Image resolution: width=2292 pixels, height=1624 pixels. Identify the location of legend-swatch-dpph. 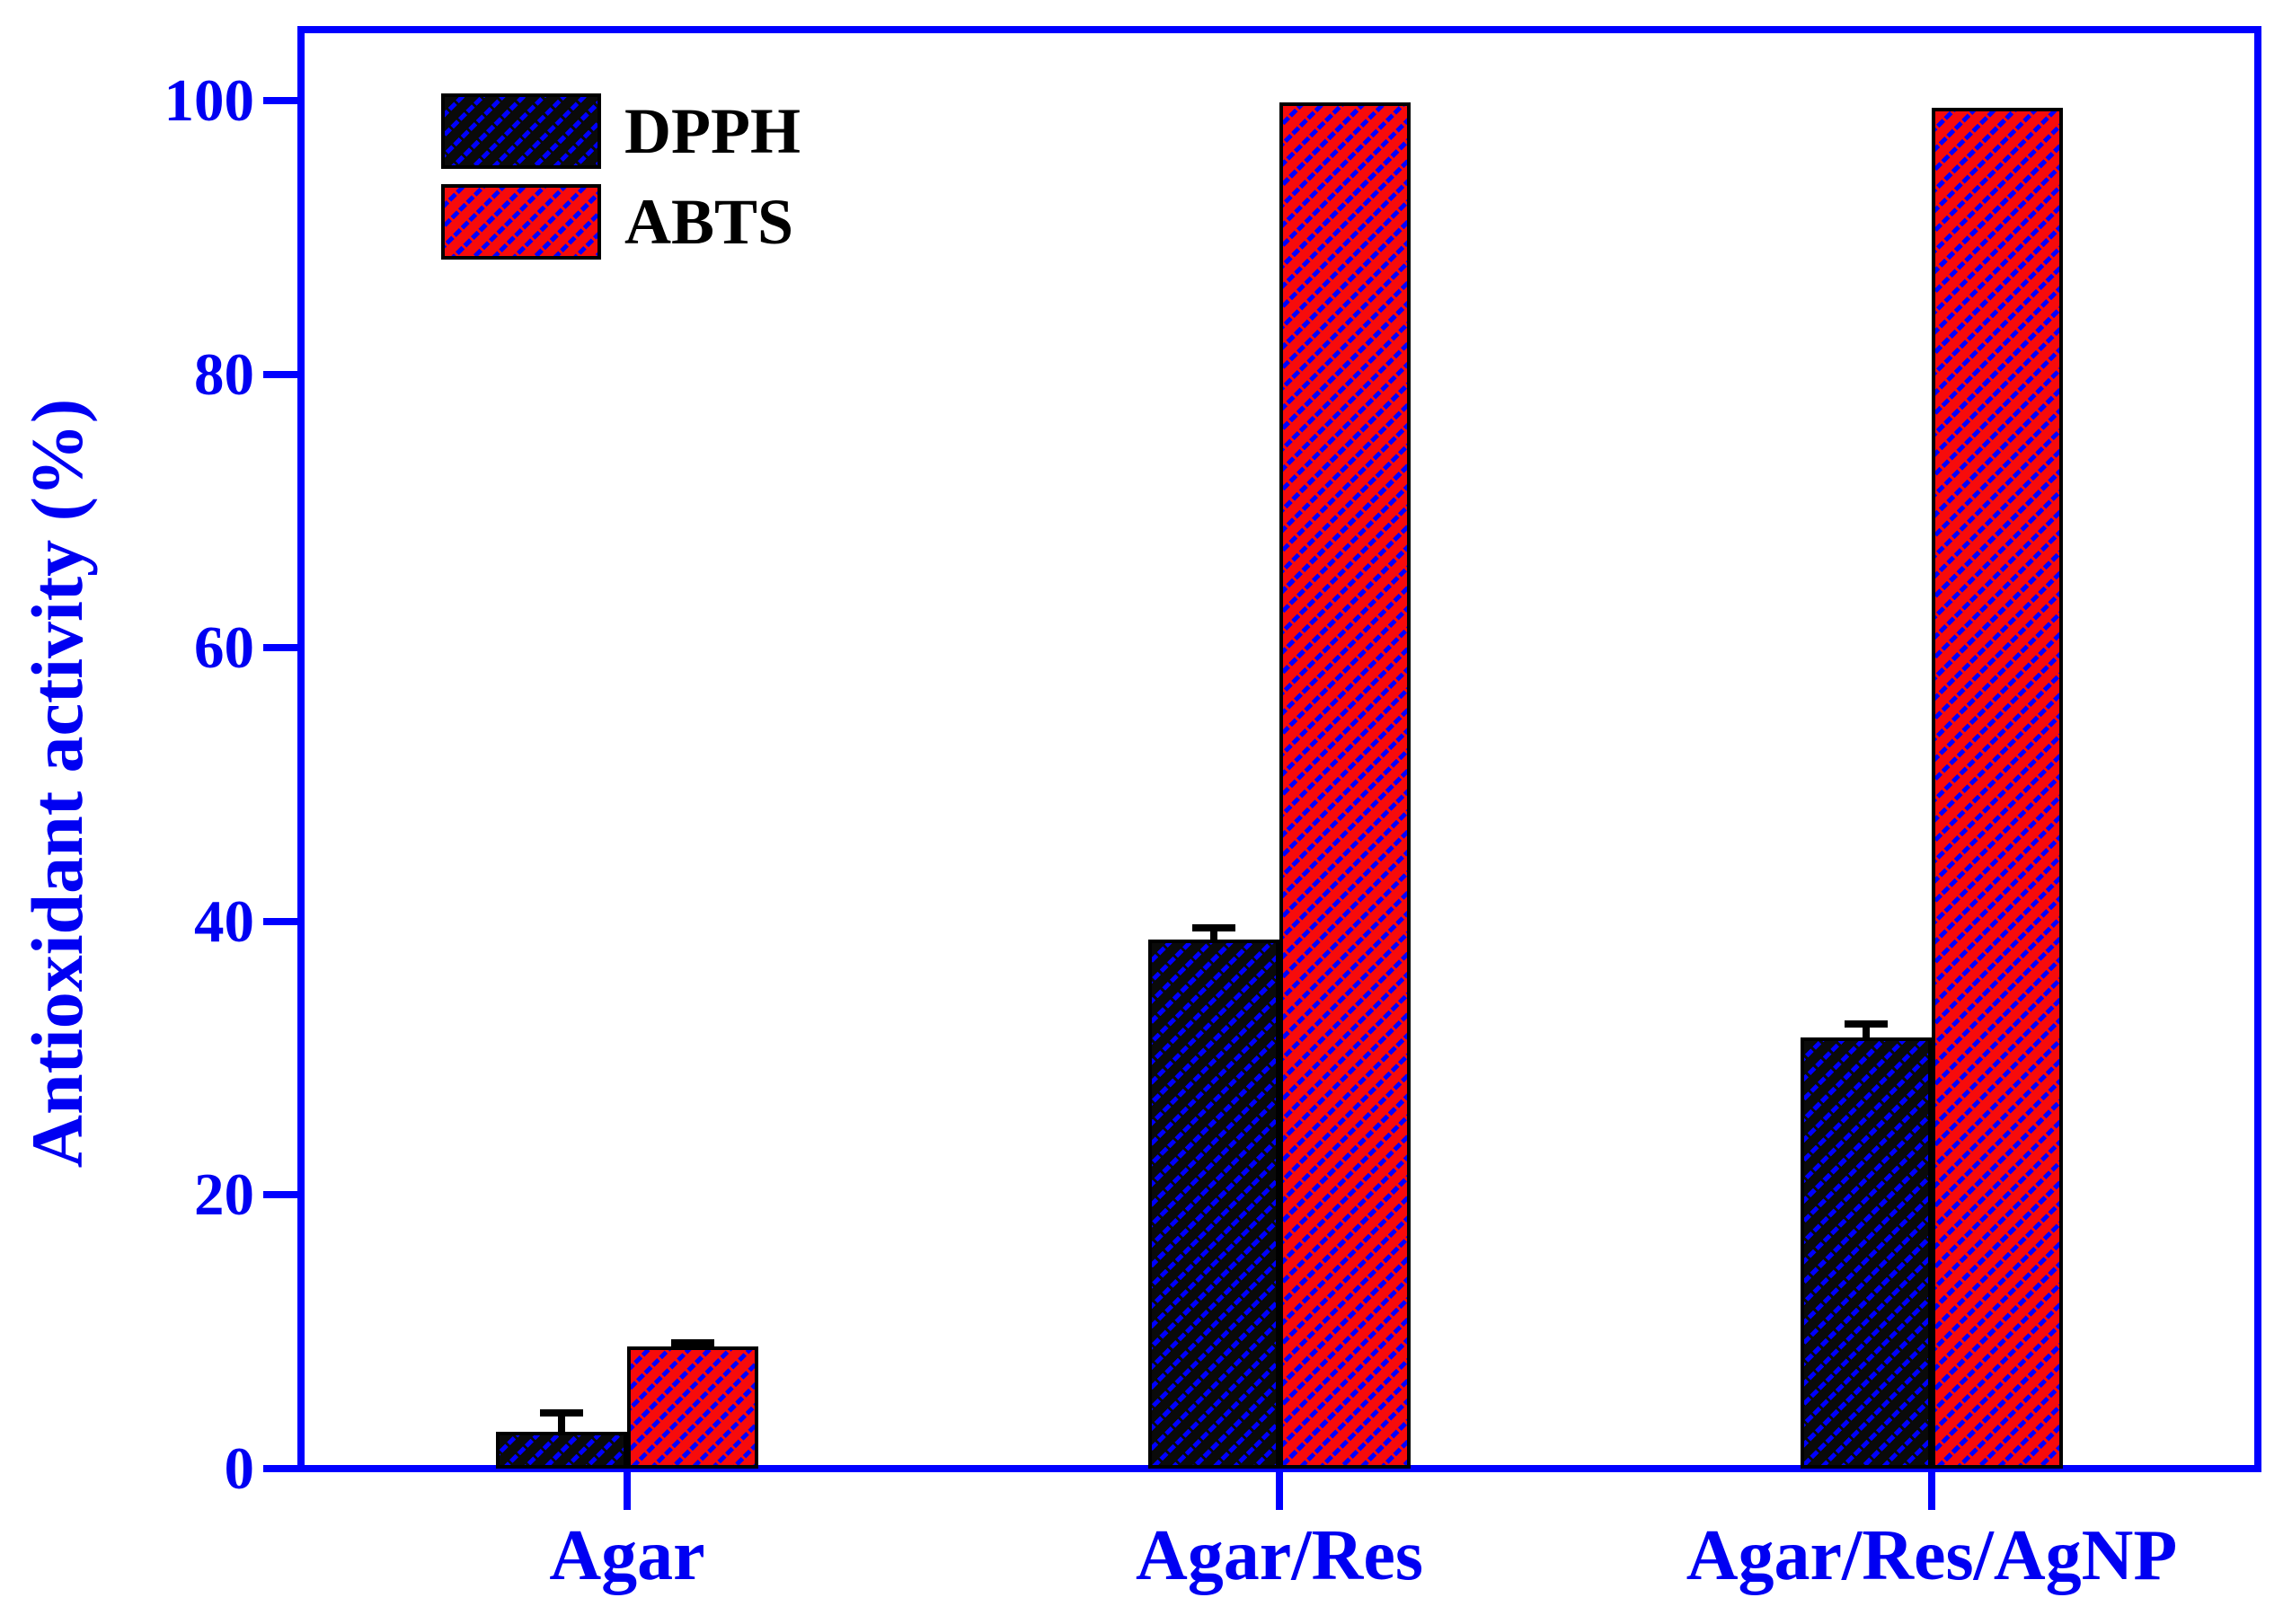
(521, 131).